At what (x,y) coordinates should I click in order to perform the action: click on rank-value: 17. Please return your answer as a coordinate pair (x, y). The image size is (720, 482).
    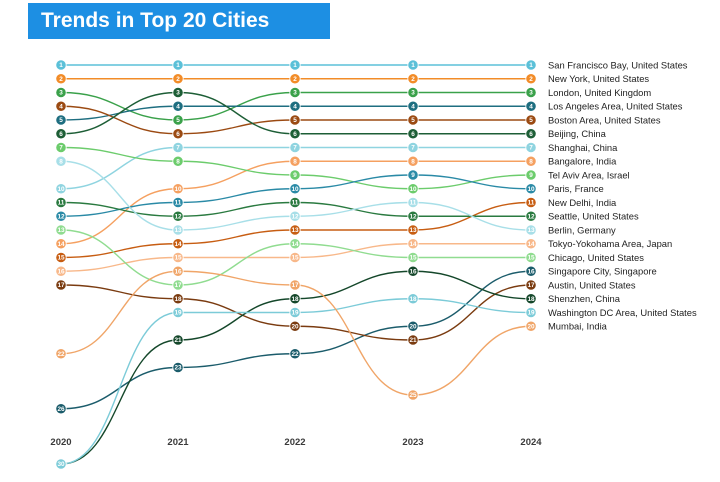
    Looking at the image, I should click on (61, 285).